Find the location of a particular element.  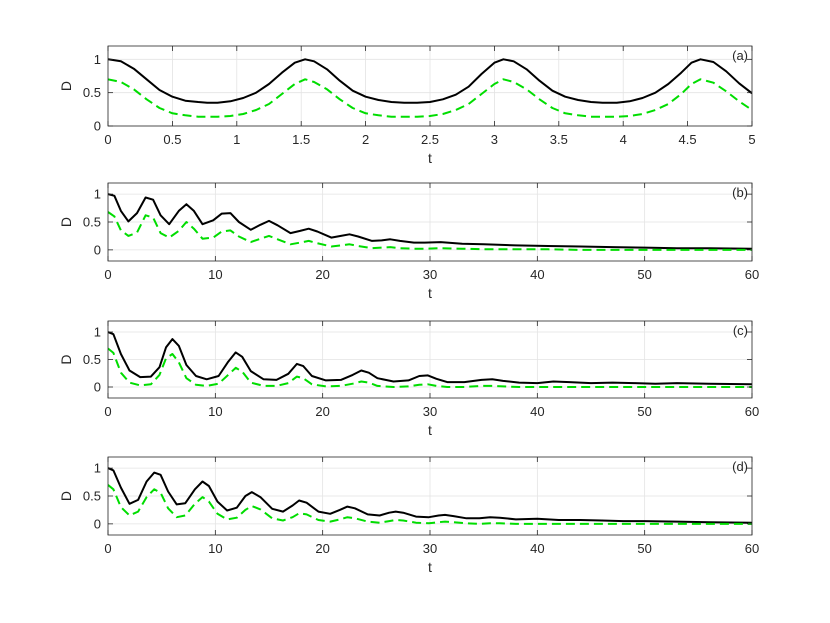

x-tick-label: 5 is located at coordinates (751, 139).